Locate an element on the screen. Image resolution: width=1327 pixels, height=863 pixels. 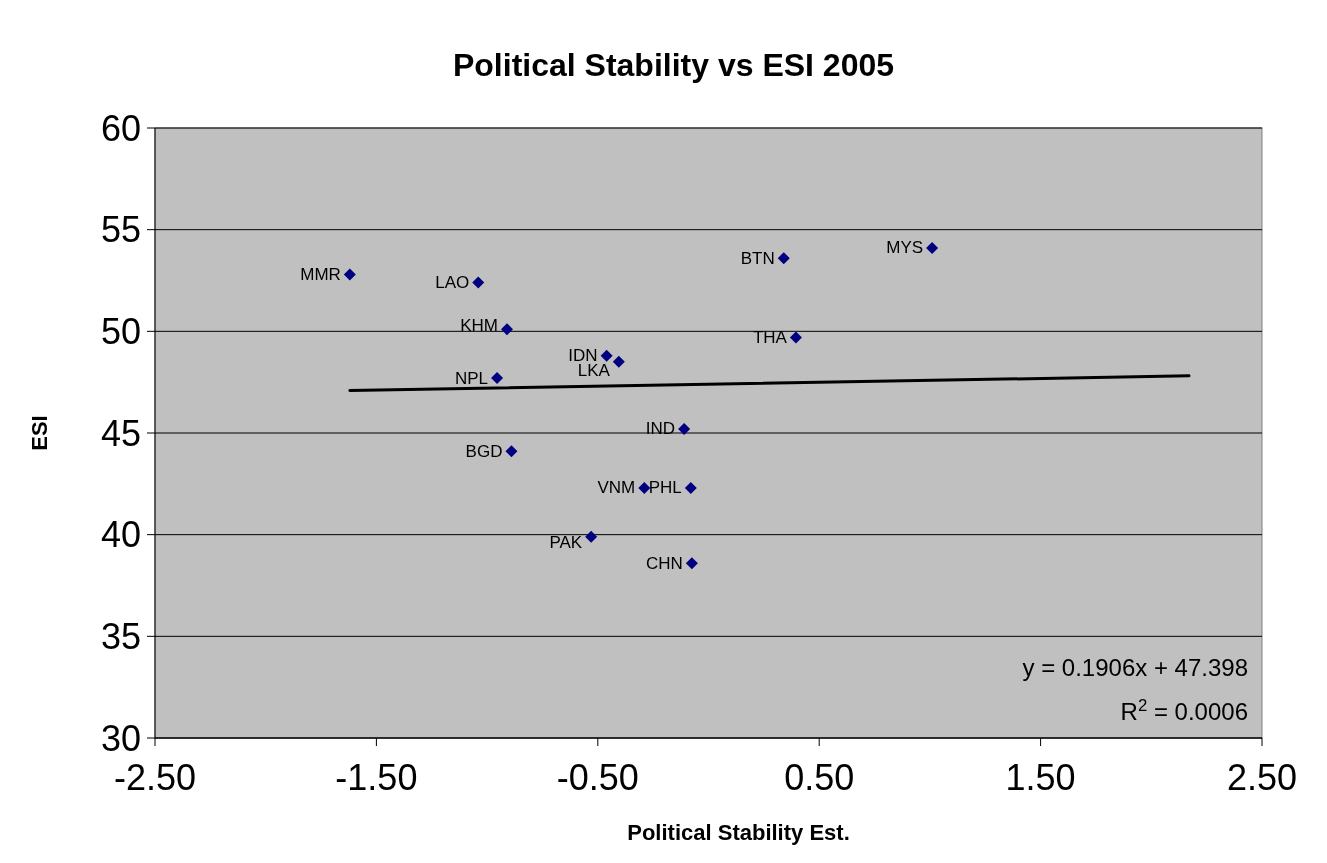
chart-title: Political Stability vs ESI 2005 is located at coordinates (673, 65).